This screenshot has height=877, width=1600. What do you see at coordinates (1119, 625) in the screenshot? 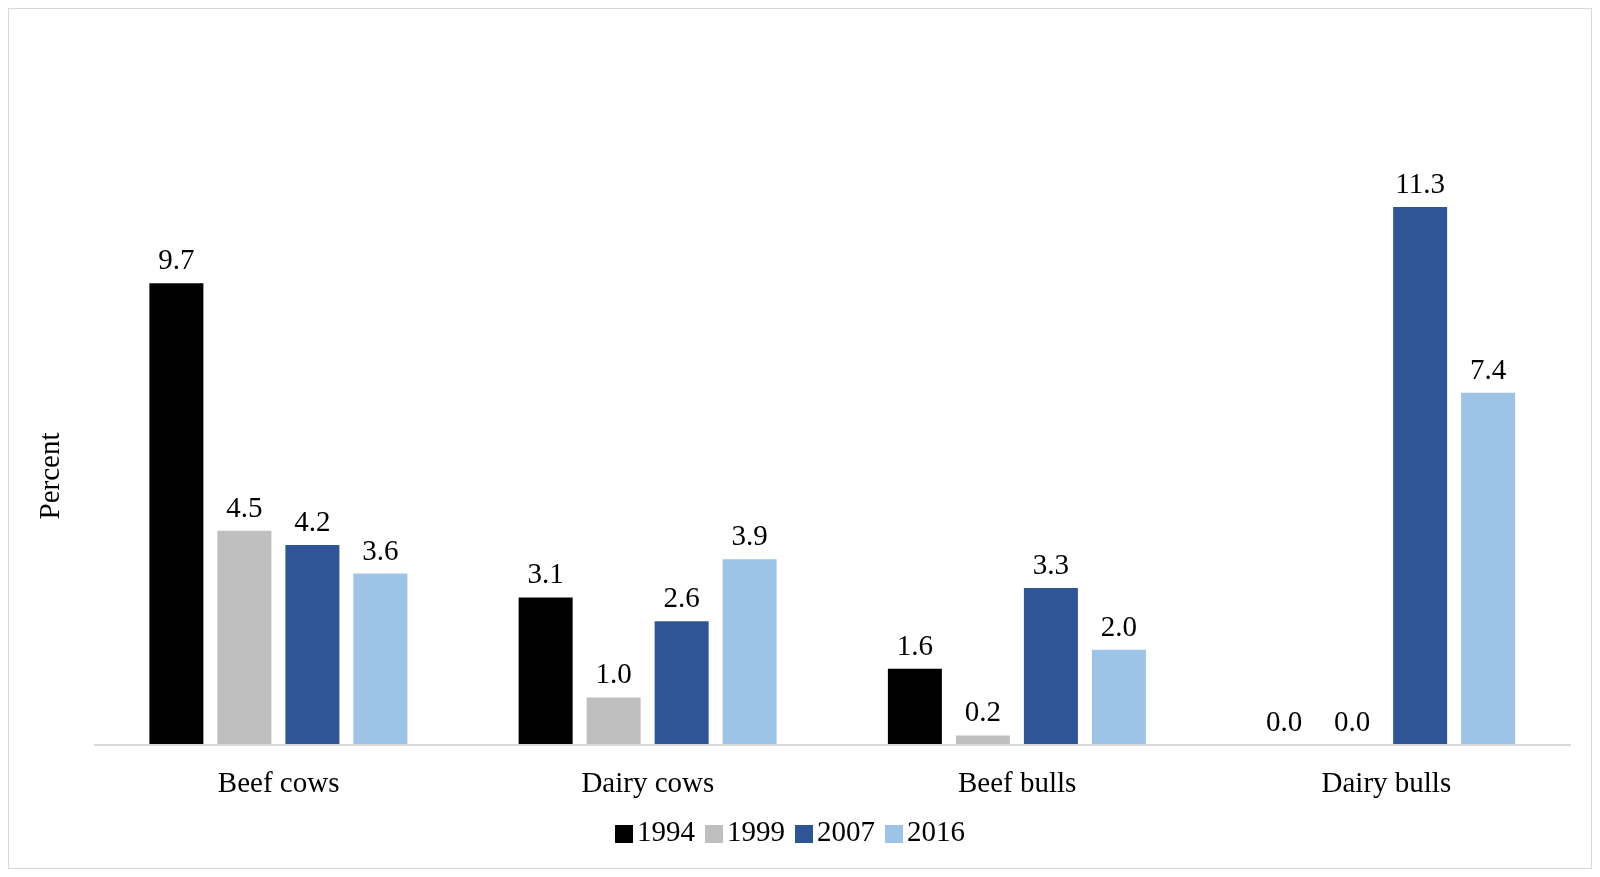
I see `data-label: 2.0` at bounding box center [1119, 625].